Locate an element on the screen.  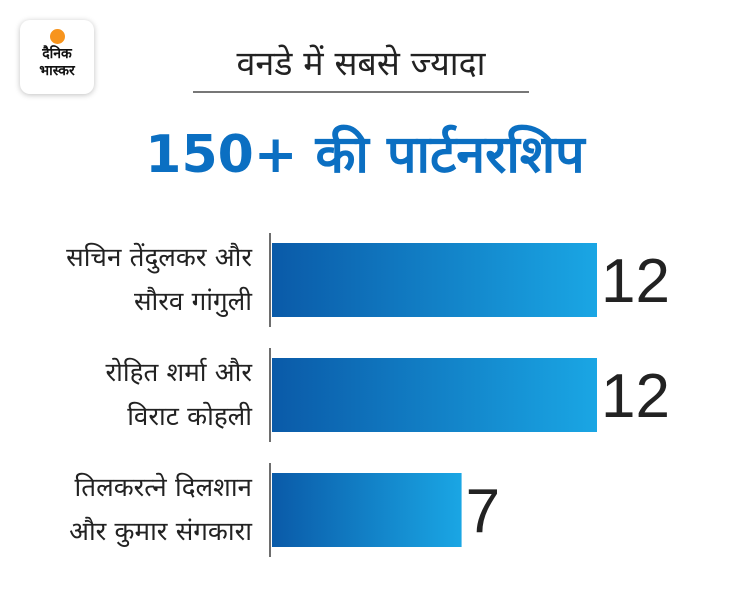
subtitle-underline is located at coordinates (361, 92).